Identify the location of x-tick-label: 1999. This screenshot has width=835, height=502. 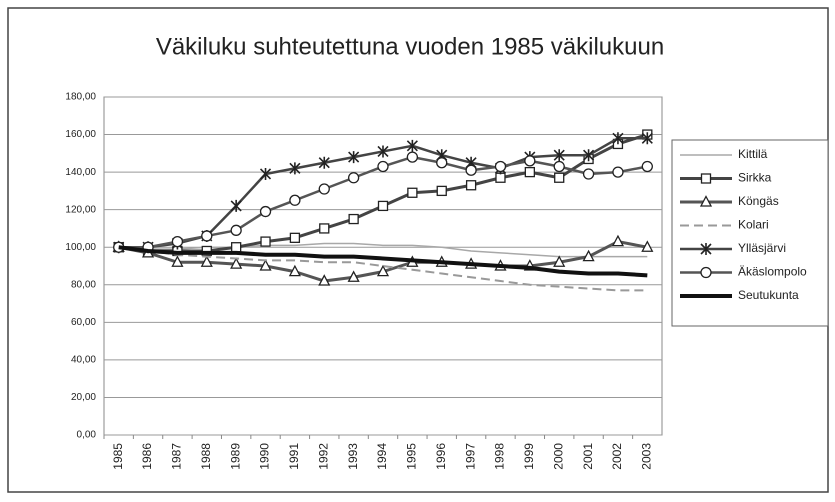
(529, 456).